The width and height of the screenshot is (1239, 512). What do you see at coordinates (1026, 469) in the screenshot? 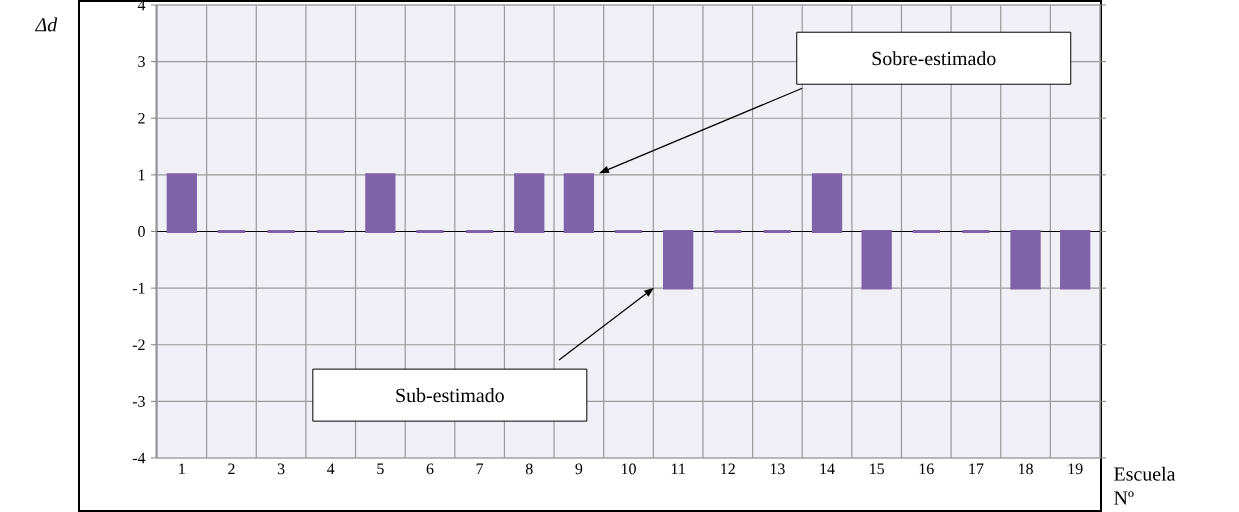
I see `x-tick-label: 18` at bounding box center [1026, 469].